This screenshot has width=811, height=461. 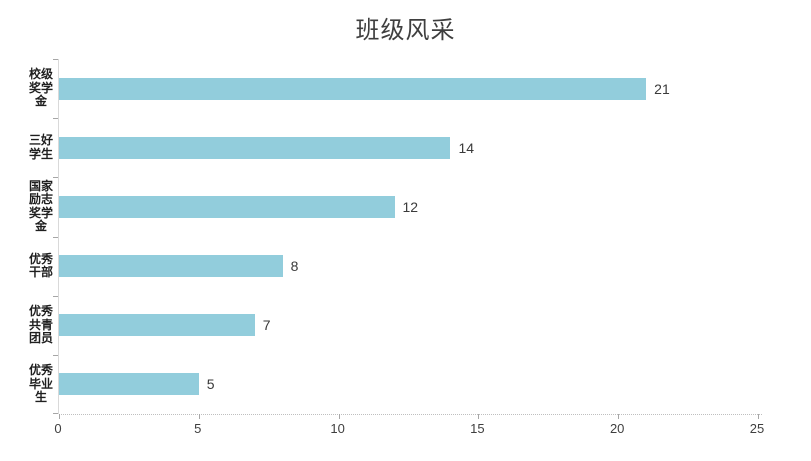 What do you see at coordinates (58, 428) in the screenshot?
I see `x-axis-tick-label: 0` at bounding box center [58, 428].